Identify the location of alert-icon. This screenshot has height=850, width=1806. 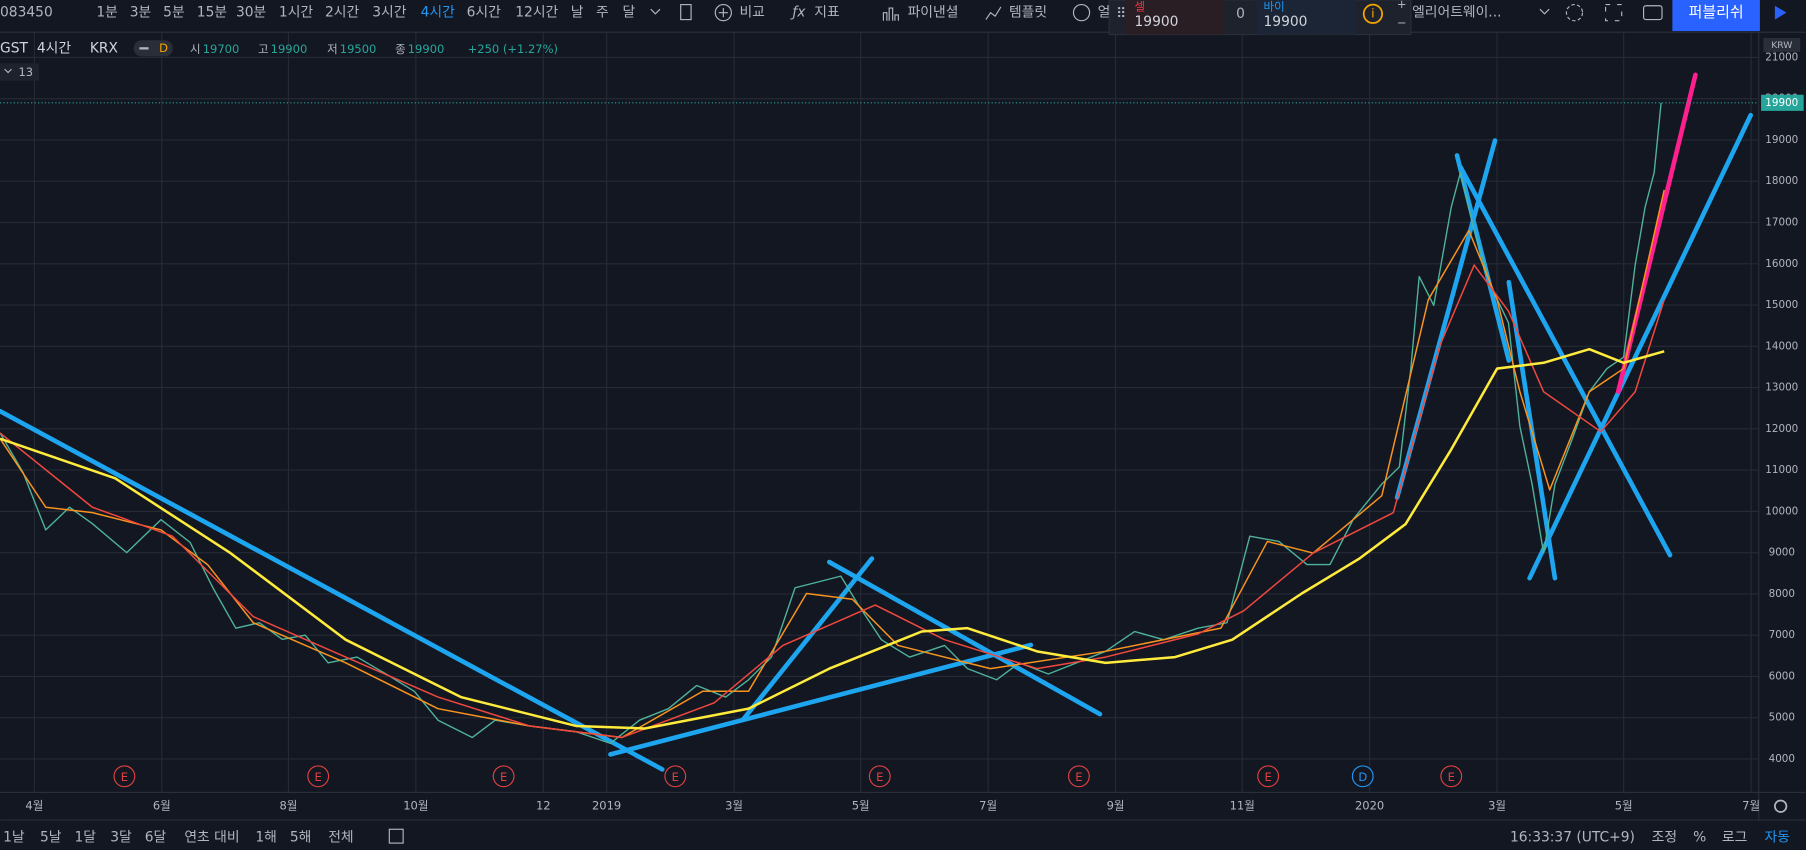
(1081, 13).